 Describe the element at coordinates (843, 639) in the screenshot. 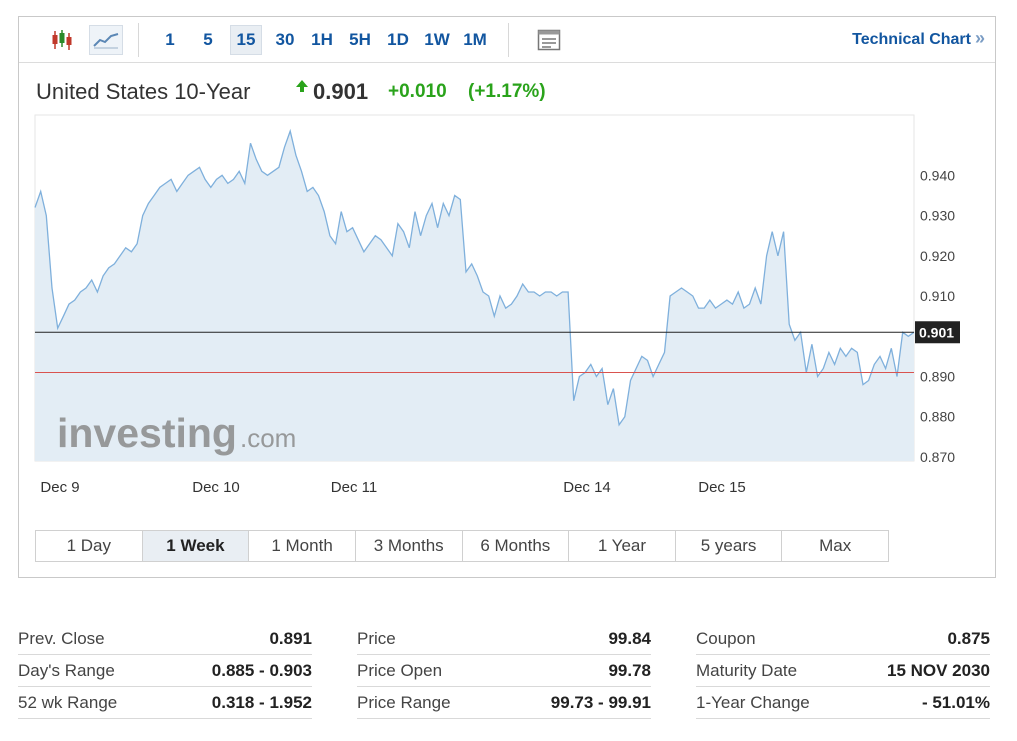

I see `stat-coupon: Coupon 0.875` at that location.